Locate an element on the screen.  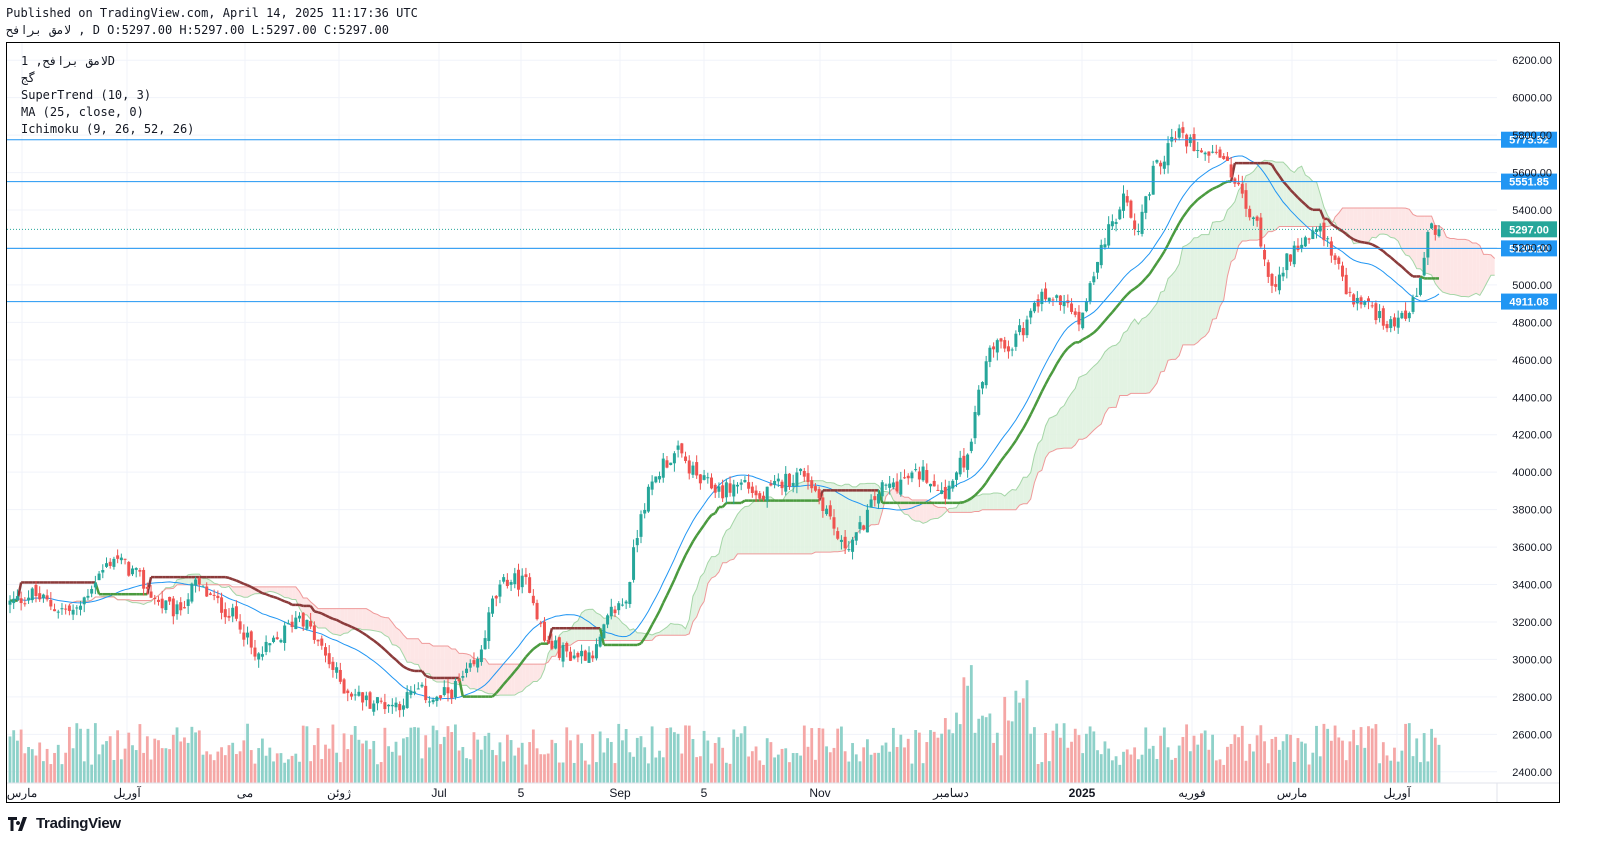
tradingview-brand: TradingView is located at coordinates (64, 823).